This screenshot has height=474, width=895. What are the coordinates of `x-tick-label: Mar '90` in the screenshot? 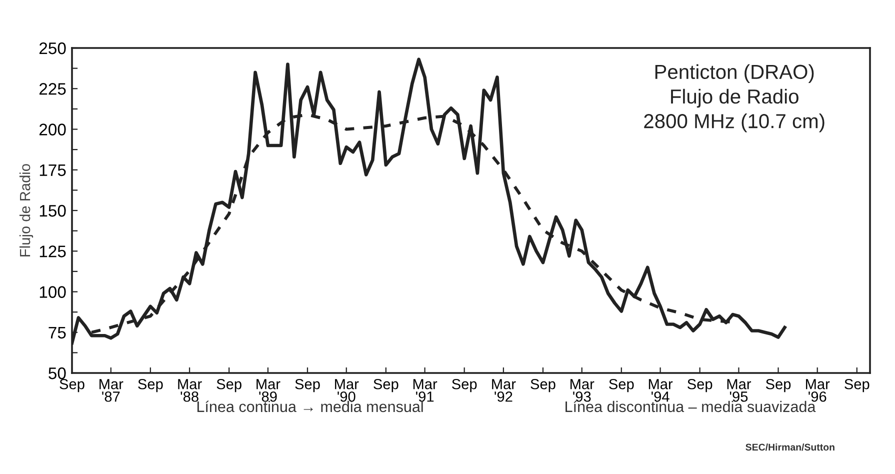 It's located at (347, 390).